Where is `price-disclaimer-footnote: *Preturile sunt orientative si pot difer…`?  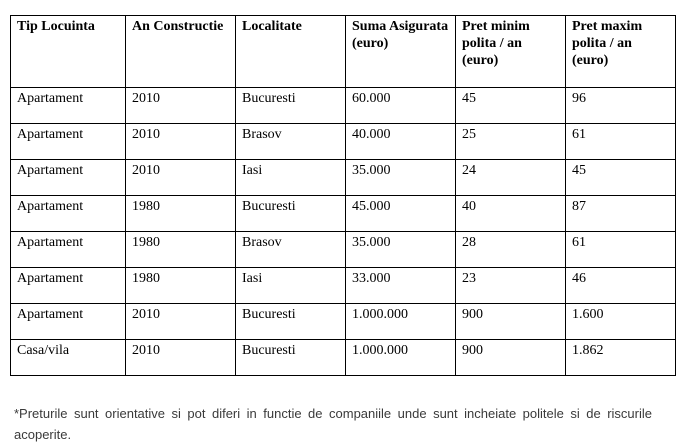
price-disclaimer-footnote: *Preturile sunt orientative si pot difer… is located at coordinates (333, 424).